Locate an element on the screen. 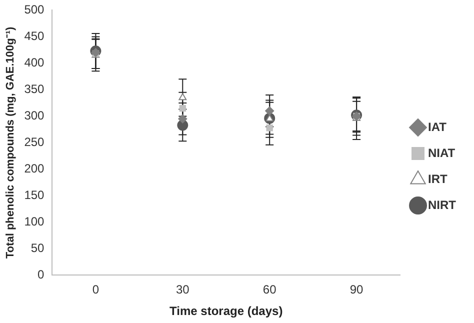 The width and height of the screenshot is (474, 323). y-tick-label: 100 is located at coordinates (34, 221).